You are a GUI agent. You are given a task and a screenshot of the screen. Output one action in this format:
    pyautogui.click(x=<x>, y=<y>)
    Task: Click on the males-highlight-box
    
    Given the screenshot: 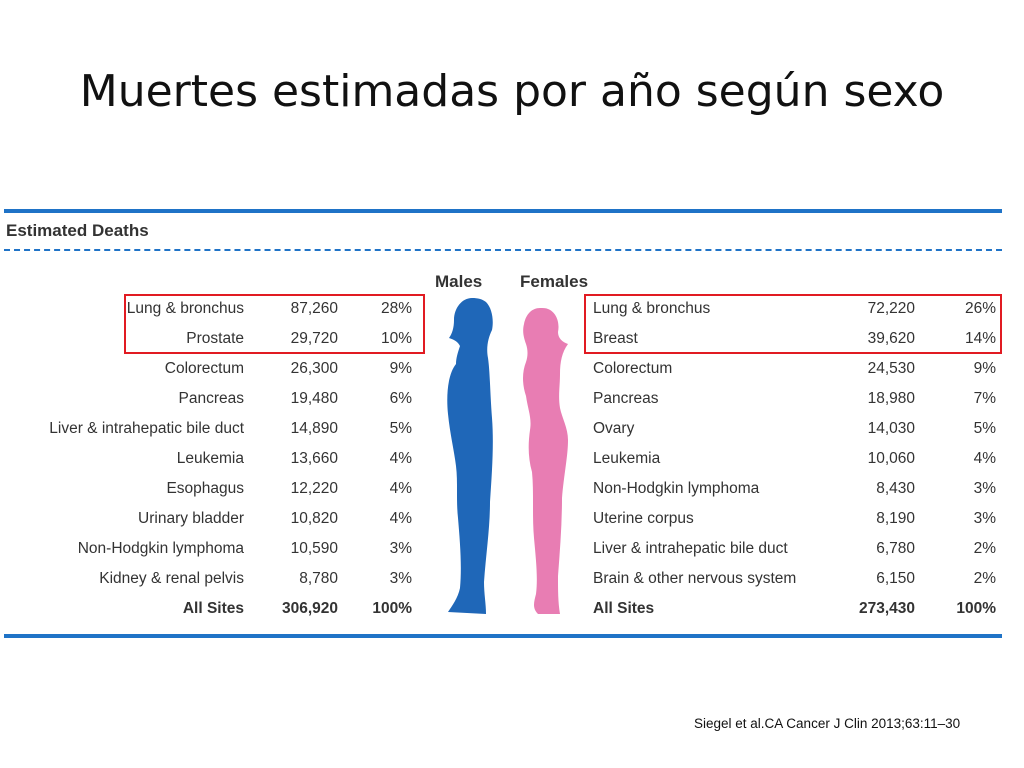 What is the action you would take?
    pyautogui.click(x=274, y=324)
    